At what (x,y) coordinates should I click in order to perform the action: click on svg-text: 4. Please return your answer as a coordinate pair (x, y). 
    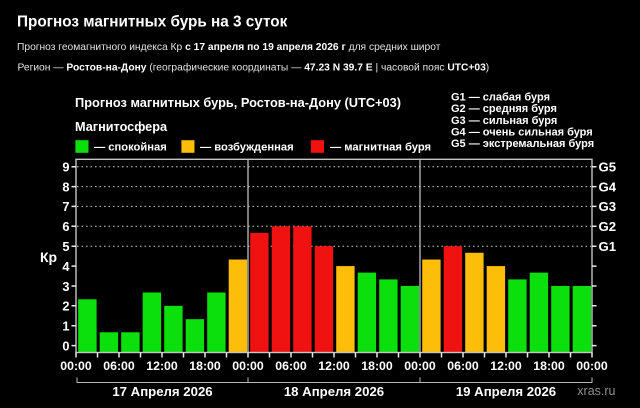
    Looking at the image, I should click on (66, 266).